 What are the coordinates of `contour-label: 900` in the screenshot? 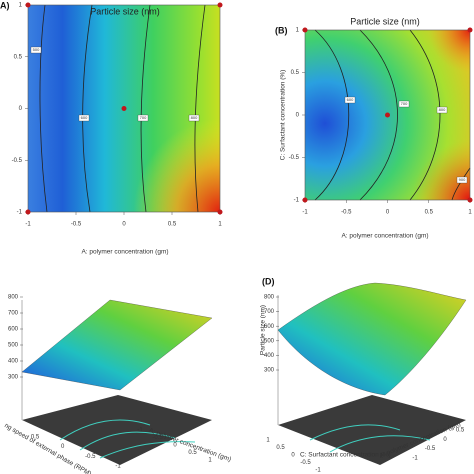 It's located at (462, 179).